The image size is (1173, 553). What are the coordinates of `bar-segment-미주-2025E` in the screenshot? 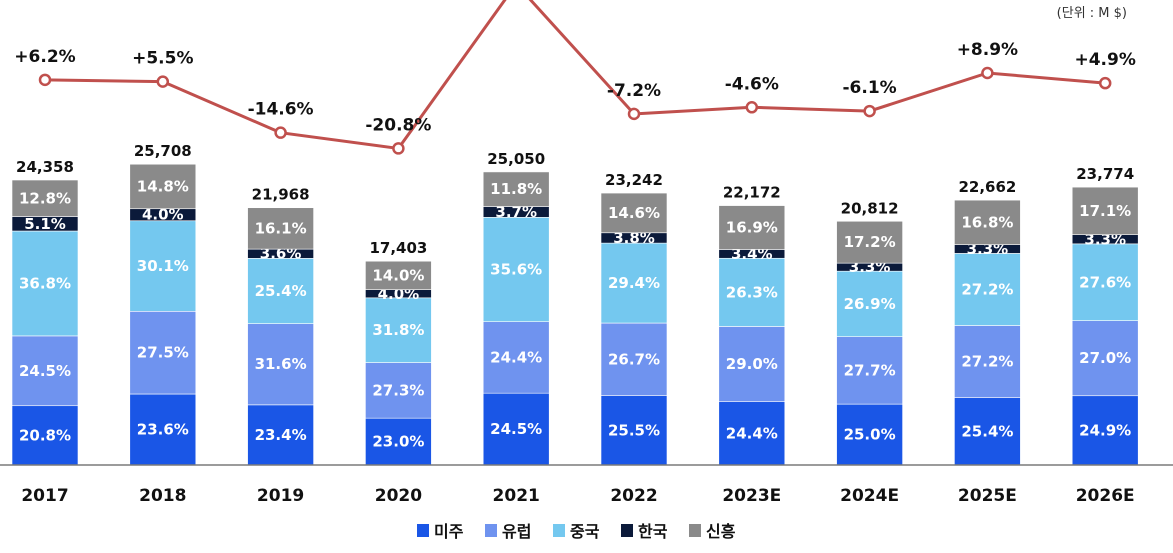 It's located at (987, 431).